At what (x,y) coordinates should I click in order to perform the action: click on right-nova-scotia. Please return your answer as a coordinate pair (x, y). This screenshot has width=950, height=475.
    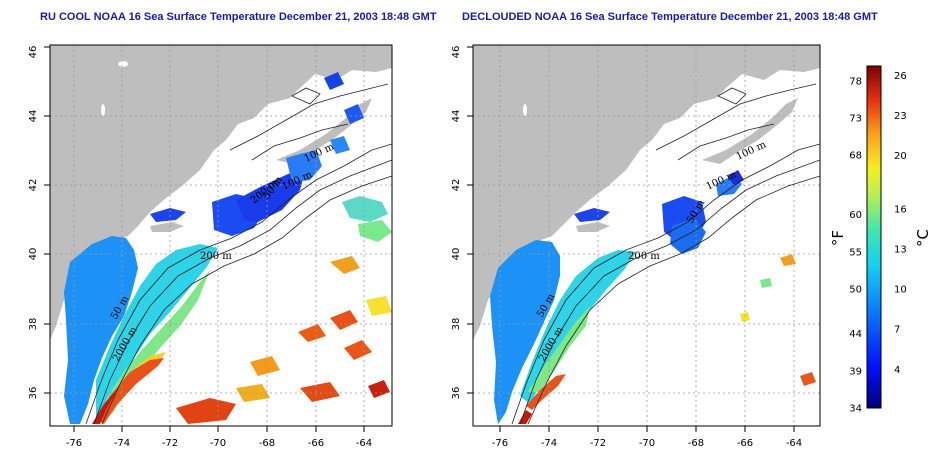
    Looking at the image, I should click on (750, 131).